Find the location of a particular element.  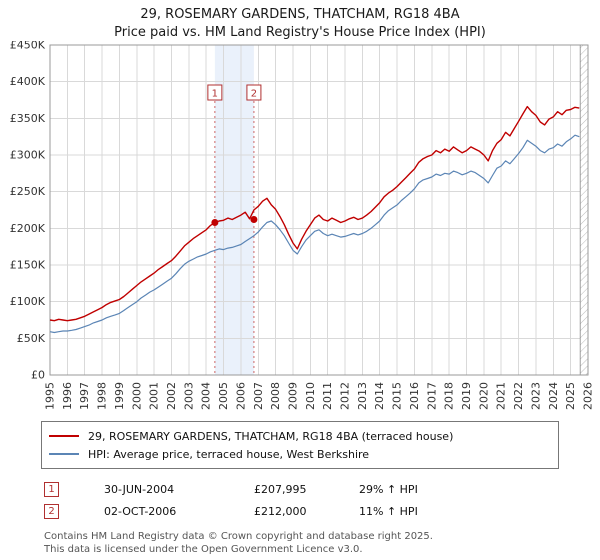

svg-text: £100K is located at coordinates (28, 301).